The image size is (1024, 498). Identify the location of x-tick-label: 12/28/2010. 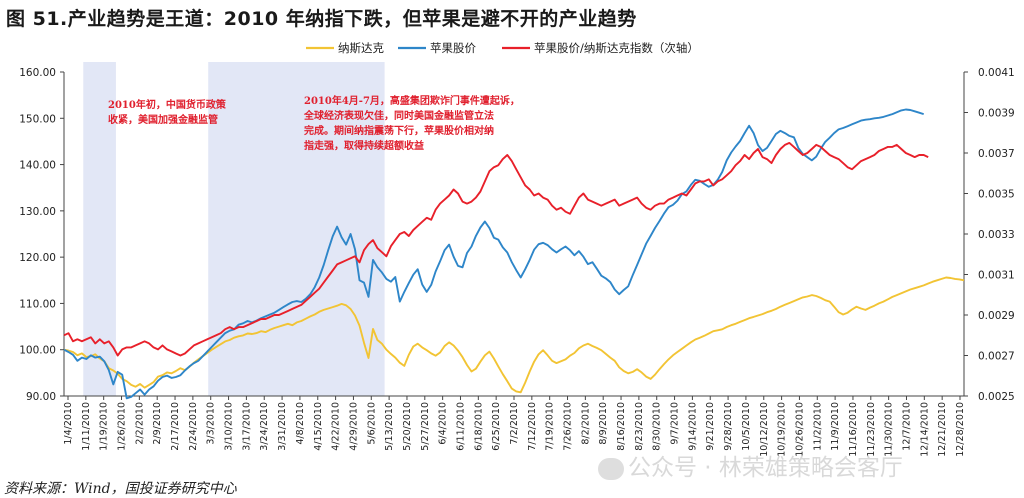
(960, 429).